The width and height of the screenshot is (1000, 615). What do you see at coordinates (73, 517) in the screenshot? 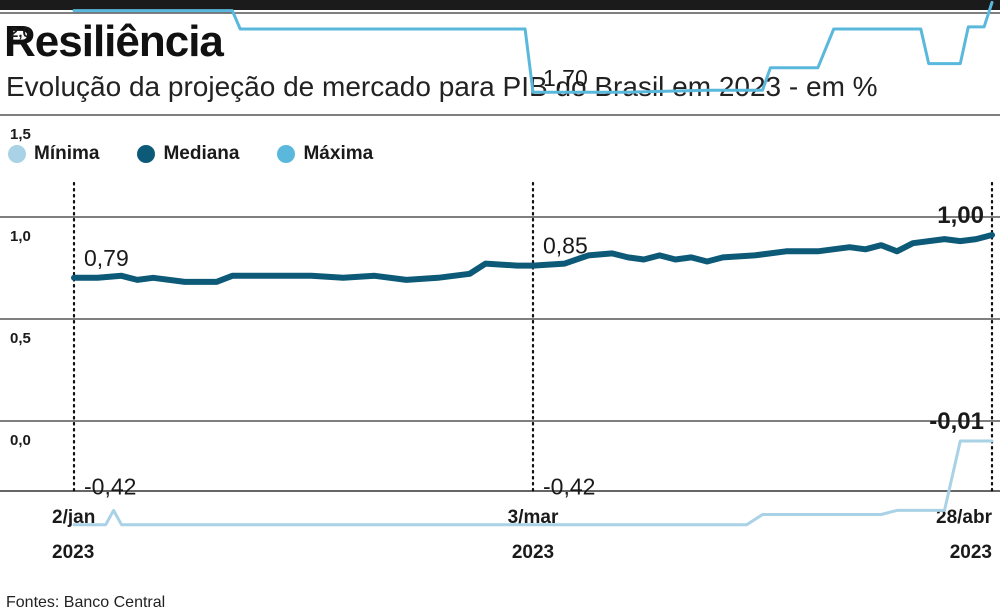
I see `x-tick-label-0: 2/jan` at bounding box center [73, 517].